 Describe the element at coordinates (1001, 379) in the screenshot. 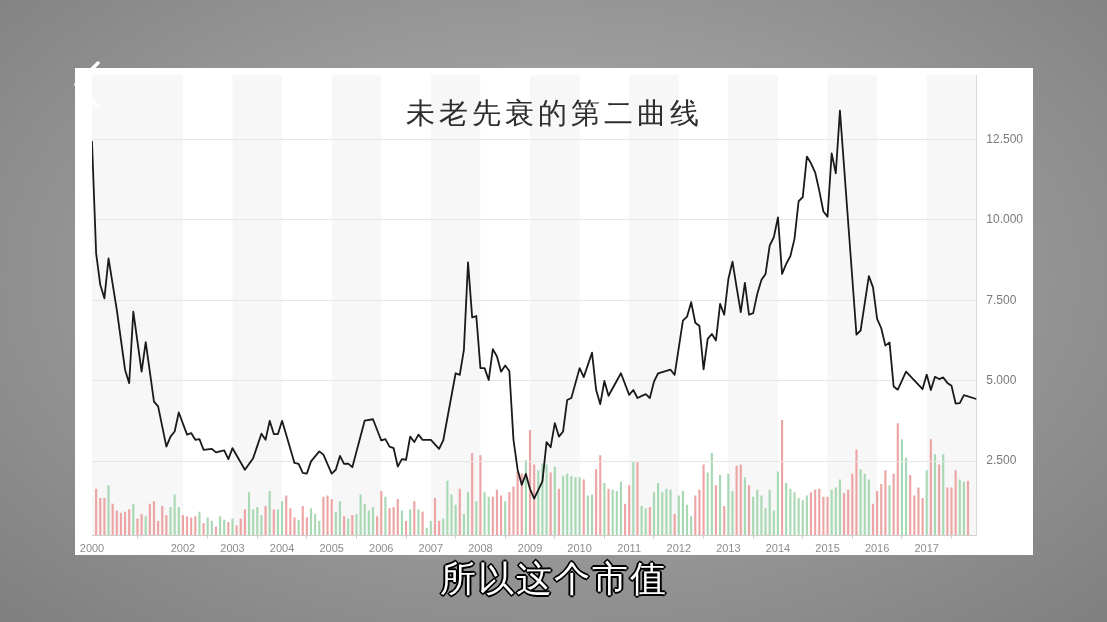

I see `y-tick-label: 5.000` at that location.